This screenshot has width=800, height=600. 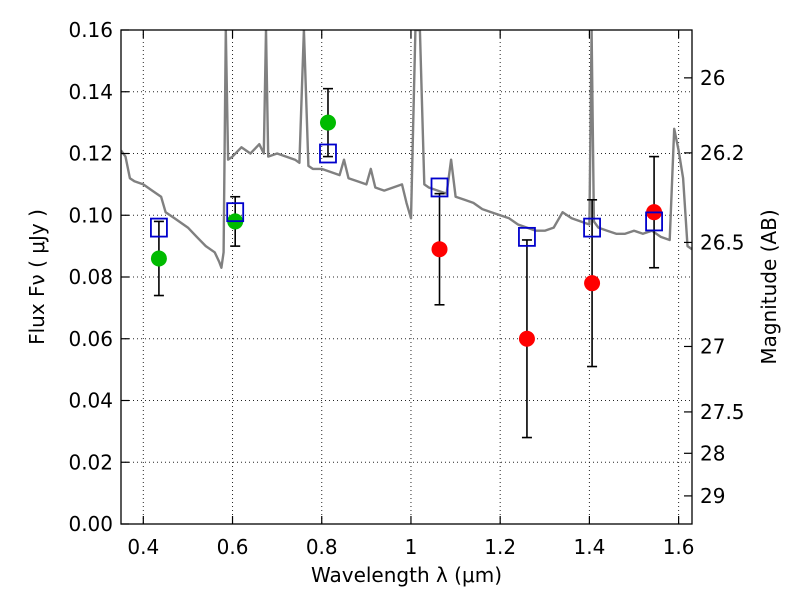 What do you see at coordinates (406, 575) in the screenshot?
I see `x-axis-label: Wavelength λ (μm)` at bounding box center [406, 575].